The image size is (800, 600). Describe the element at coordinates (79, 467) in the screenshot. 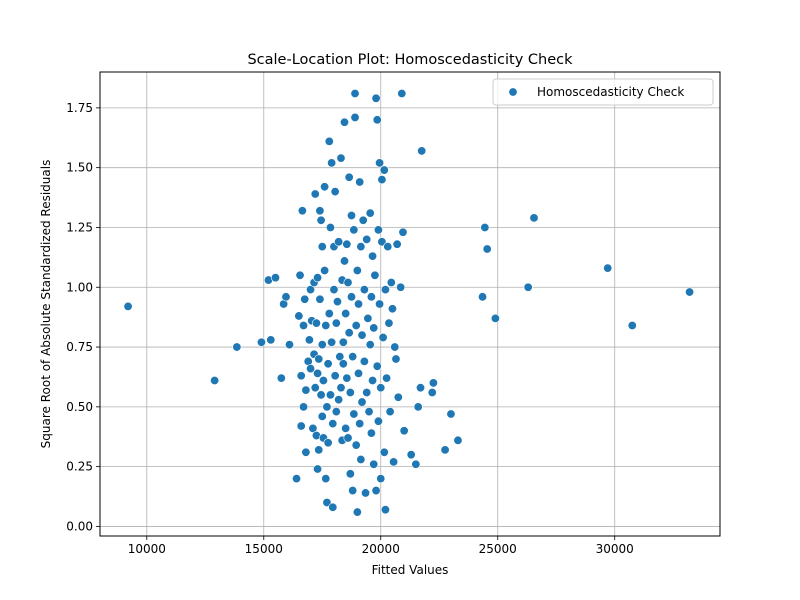

I see `y-tick-label: 0.25` at that location.